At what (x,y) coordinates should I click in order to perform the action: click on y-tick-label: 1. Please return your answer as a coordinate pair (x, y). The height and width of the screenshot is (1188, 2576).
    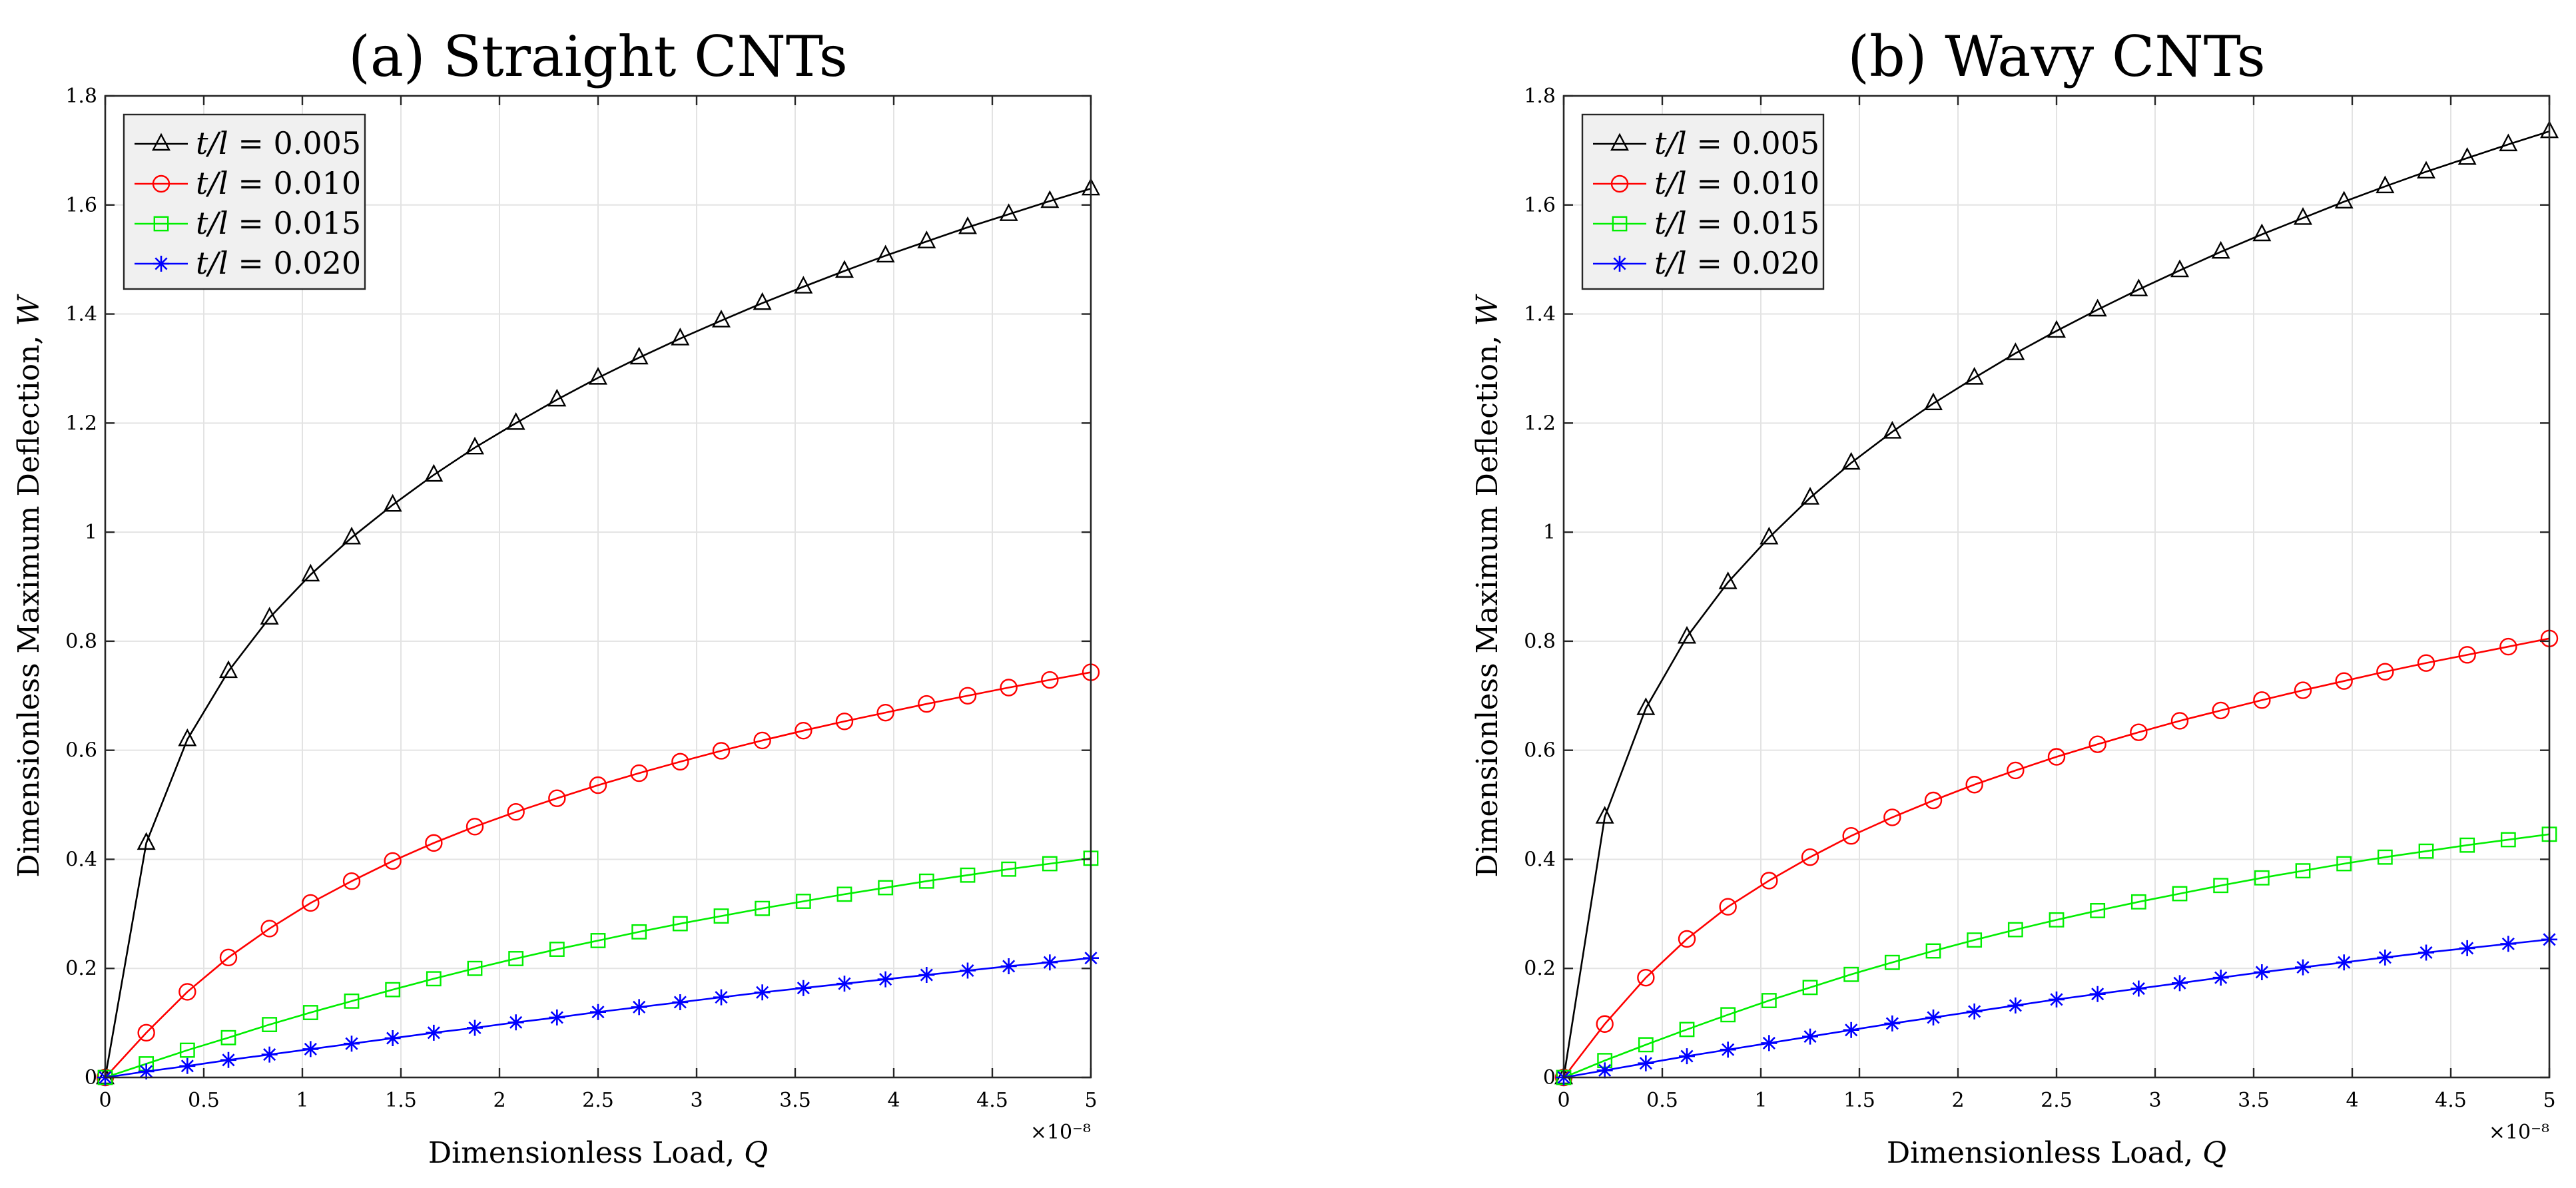
    Looking at the image, I should click on (91, 532).